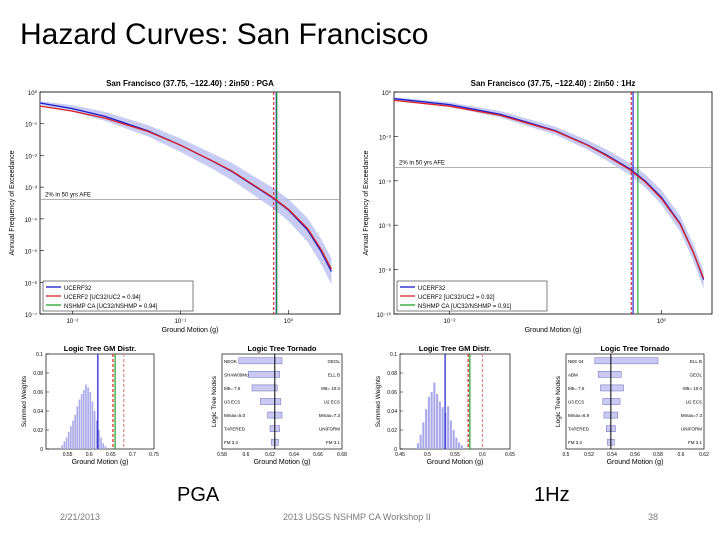  Describe the element at coordinates (111, 307) in the screenshot. I see `pga-hazard-legend-entry-nshmp-ca: NSHMP CA [UC32/NSHMP = 0.94]` at that location.